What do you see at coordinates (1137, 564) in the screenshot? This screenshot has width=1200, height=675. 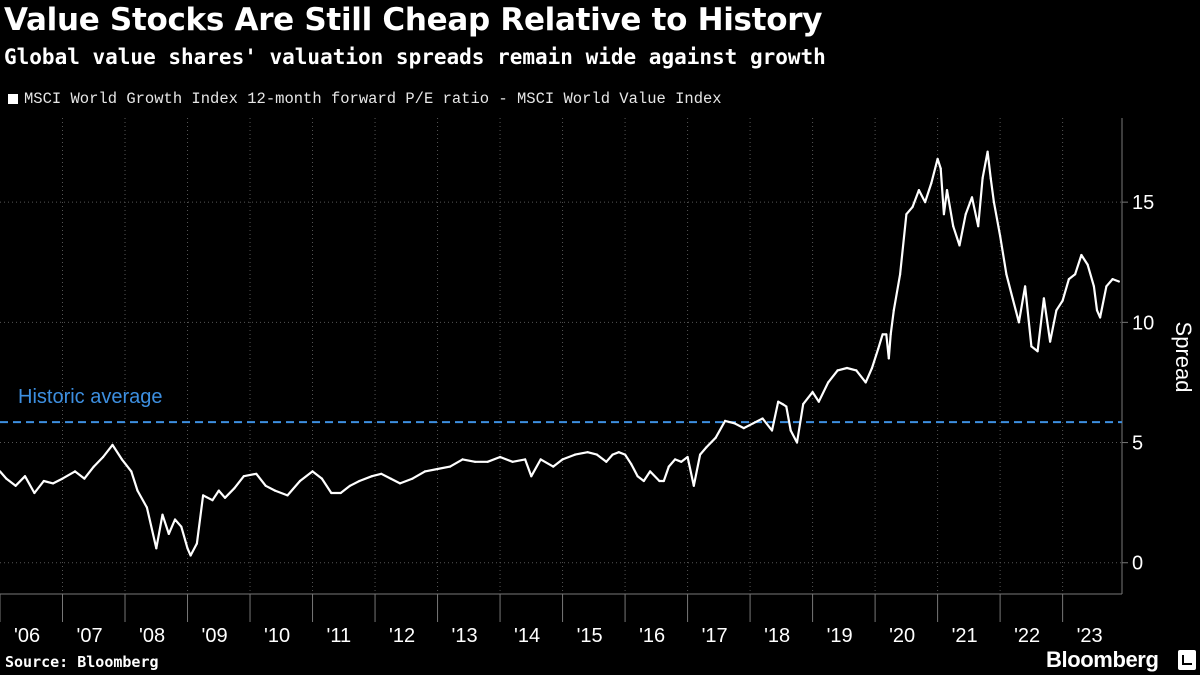 I see `y-tick-label: 0` at bounding box center [1137, 564].